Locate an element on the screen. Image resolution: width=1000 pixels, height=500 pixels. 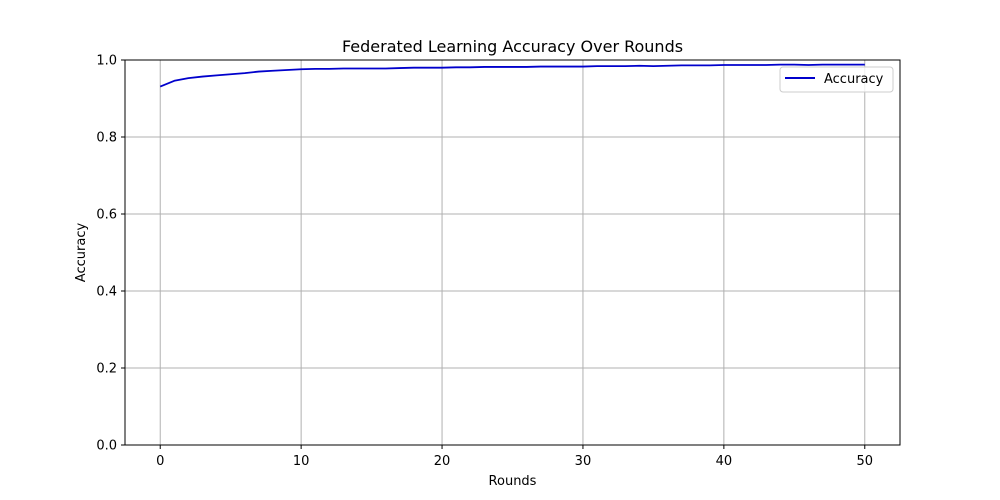
x-tick-label: 20 is located at coordinates (442, 461).